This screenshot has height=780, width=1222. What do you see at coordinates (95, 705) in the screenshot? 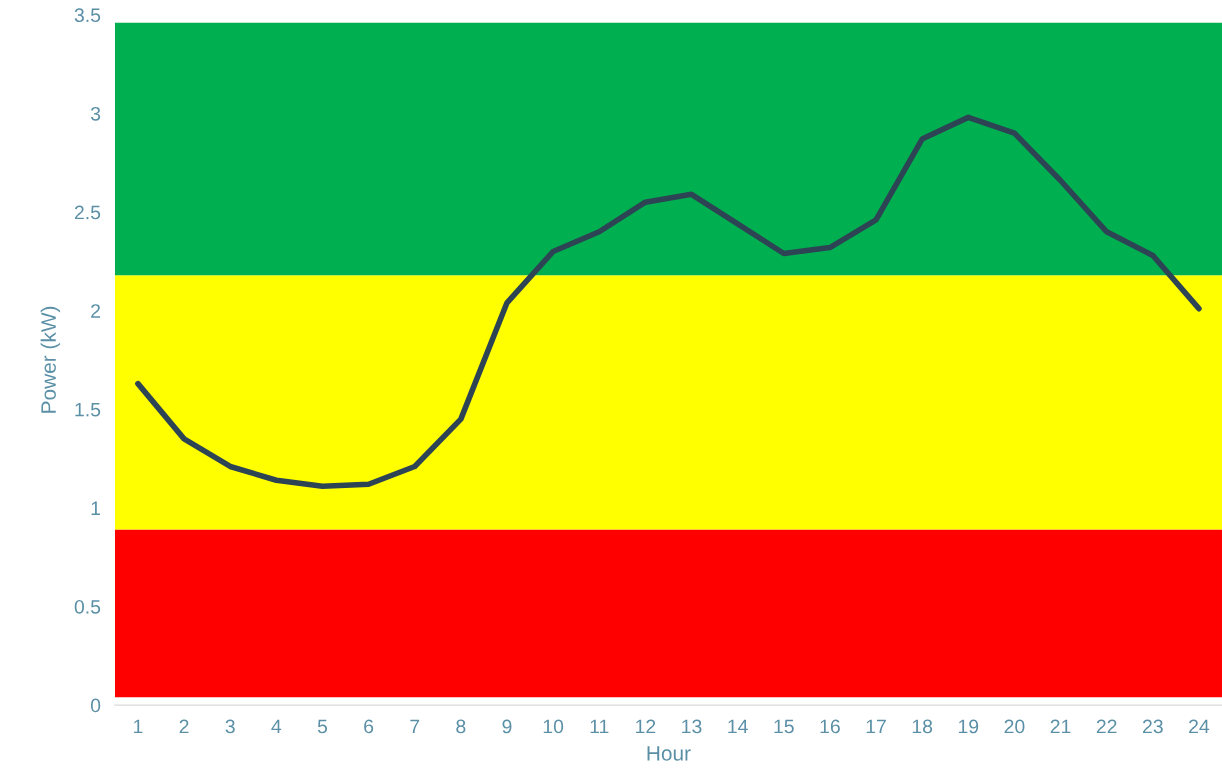
I see `y-tick-label: 0` at bounding box center [95, 705].